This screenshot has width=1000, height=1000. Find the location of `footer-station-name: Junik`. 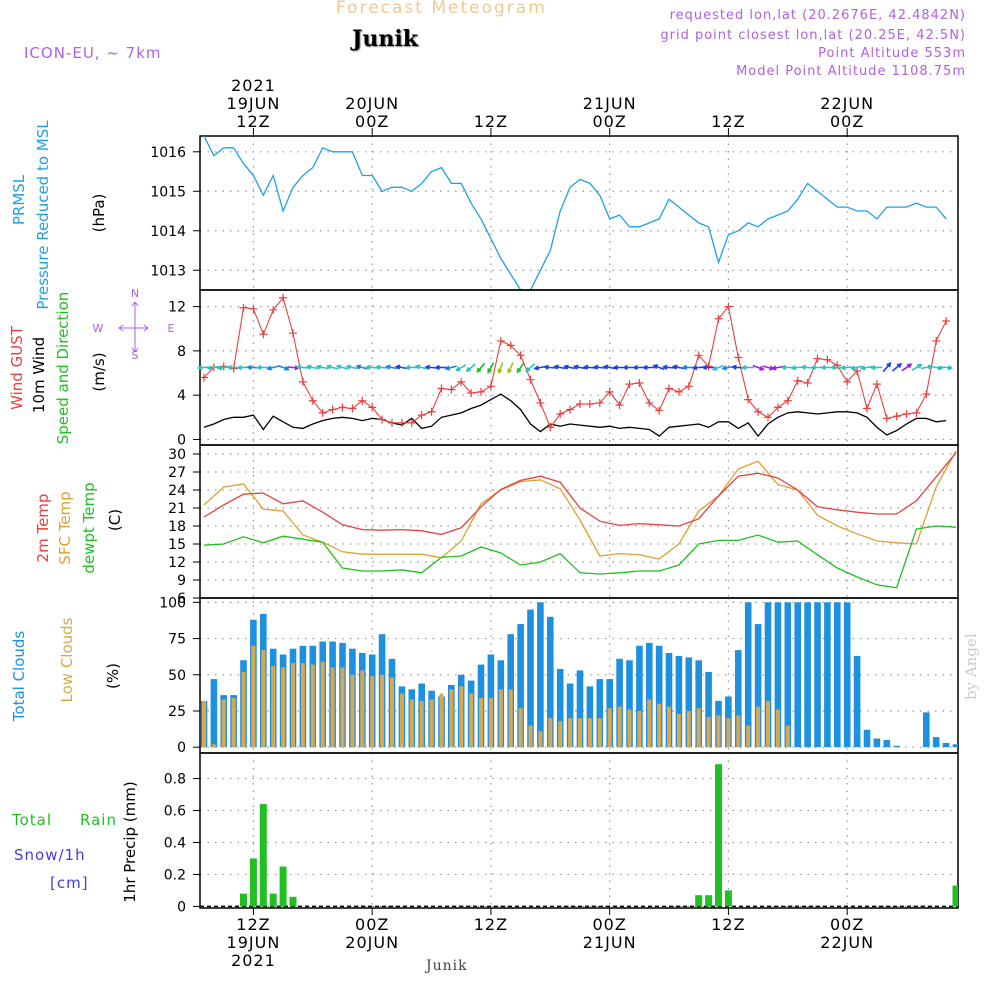

footer-station-name: Junik is located at coordinates (447, 966).